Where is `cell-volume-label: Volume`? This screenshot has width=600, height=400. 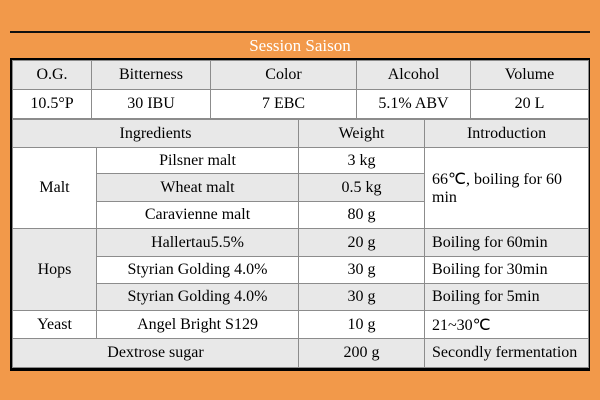 cell-volume-label: Volume is located at coordinates (529, 75).